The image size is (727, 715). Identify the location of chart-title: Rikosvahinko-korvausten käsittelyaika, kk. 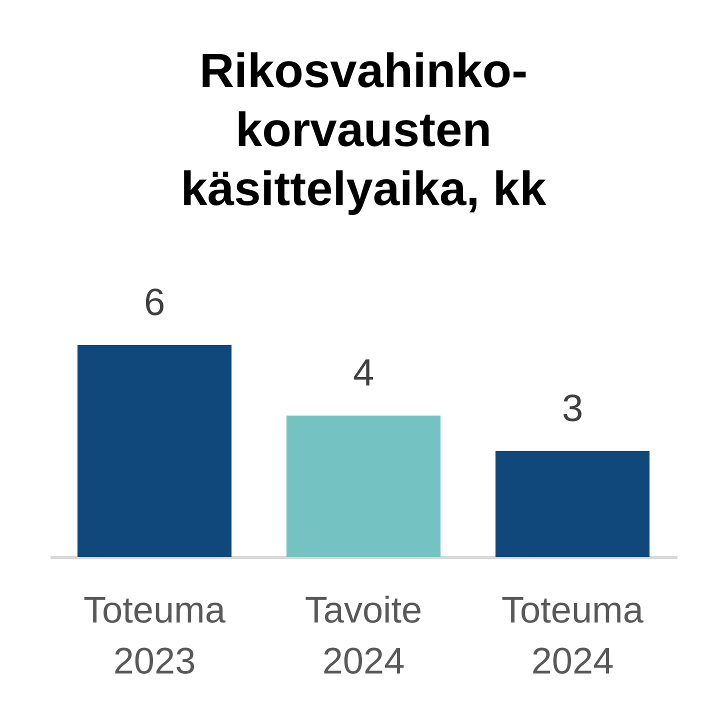
(363, 130).